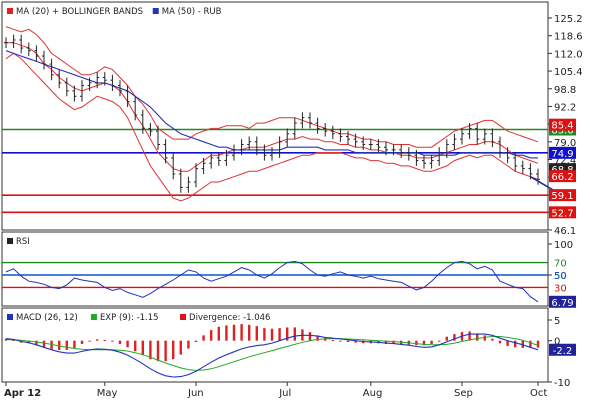 This screenshot has width=590, height=400. Describe the element at coordinates (565, 161) in the screenshot. I see `price-axis-label-8: 72.4` at that location.